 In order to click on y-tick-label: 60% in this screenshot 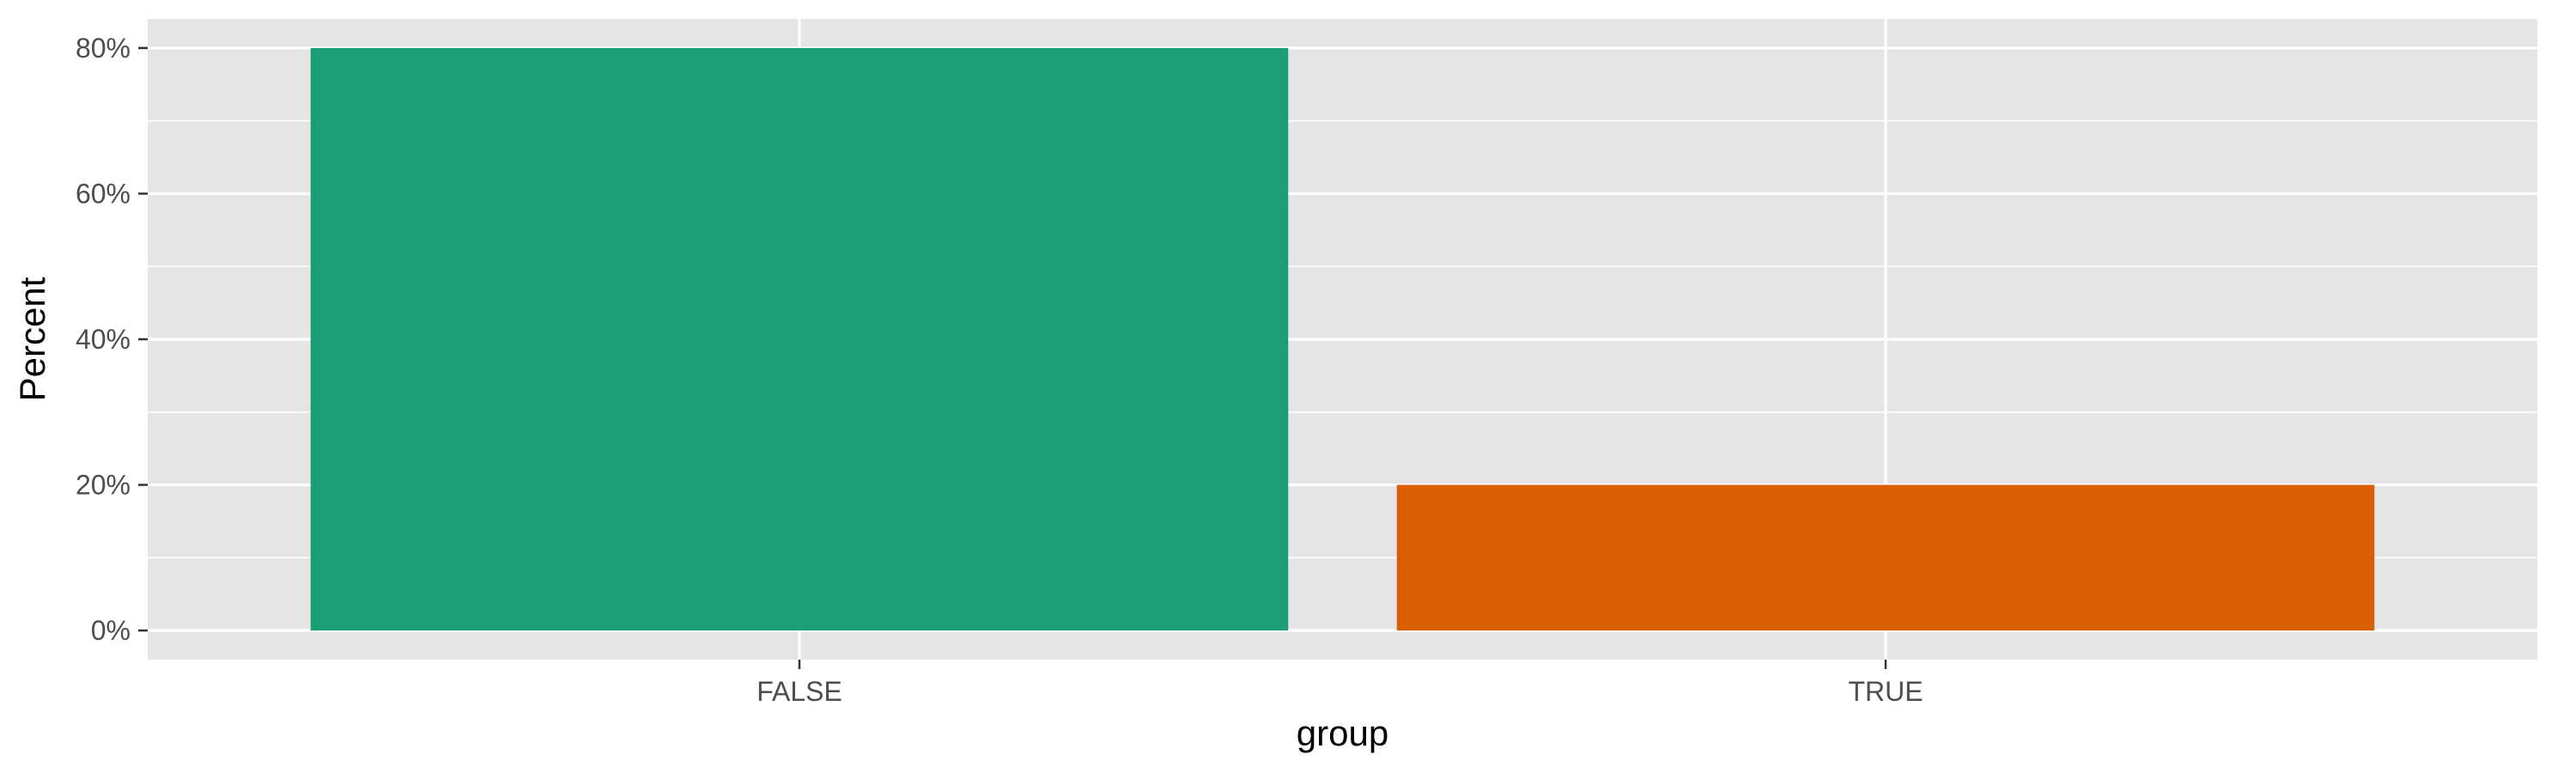, I will do `click(104, 193)`.